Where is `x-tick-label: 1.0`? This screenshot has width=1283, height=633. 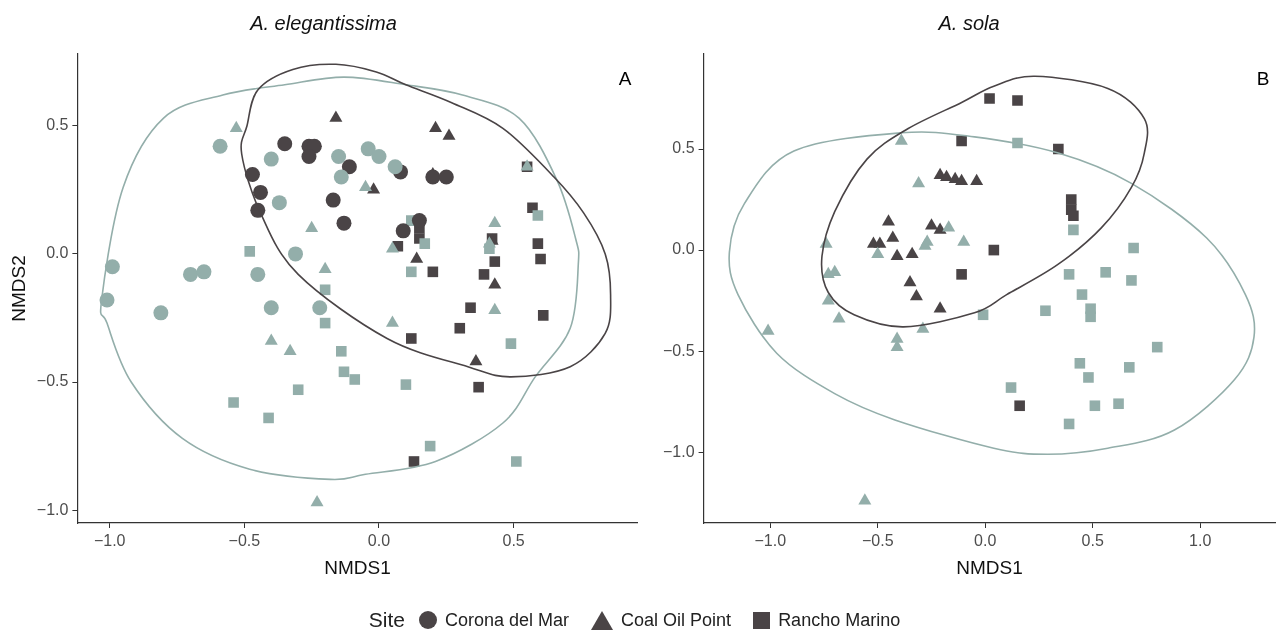 x-tick-label: 1.0 is located at coordinates (1200, 541).